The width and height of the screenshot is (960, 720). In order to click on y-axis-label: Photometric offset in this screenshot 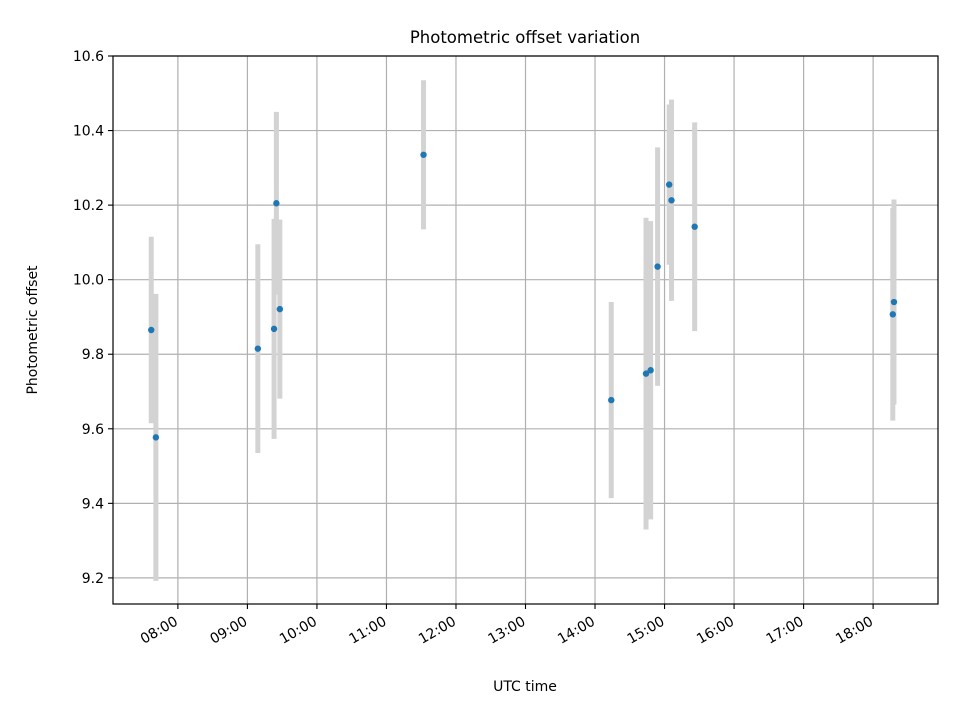, I will do `click(33, 330)`.